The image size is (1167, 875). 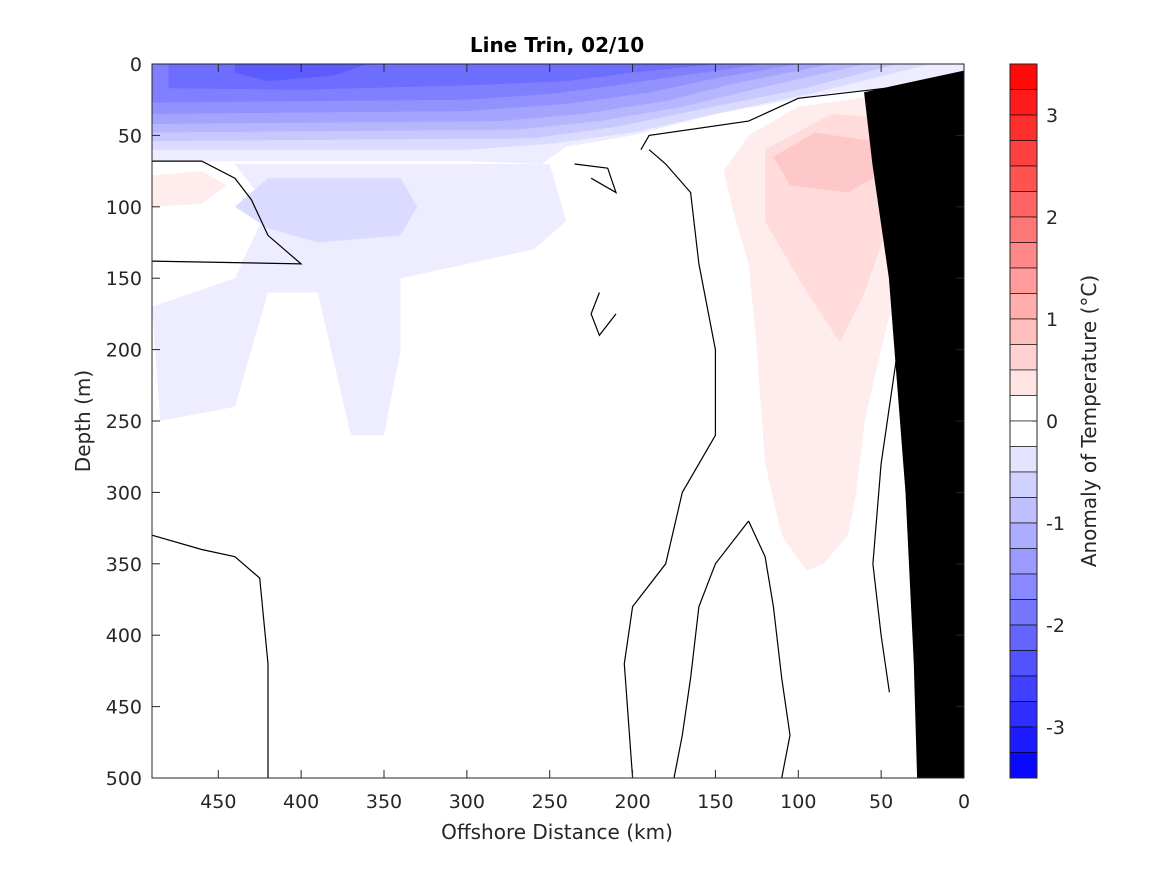 I want to click on colorbar-title: Anomaly of Temperature (°C), so click(x=1089, y=421).